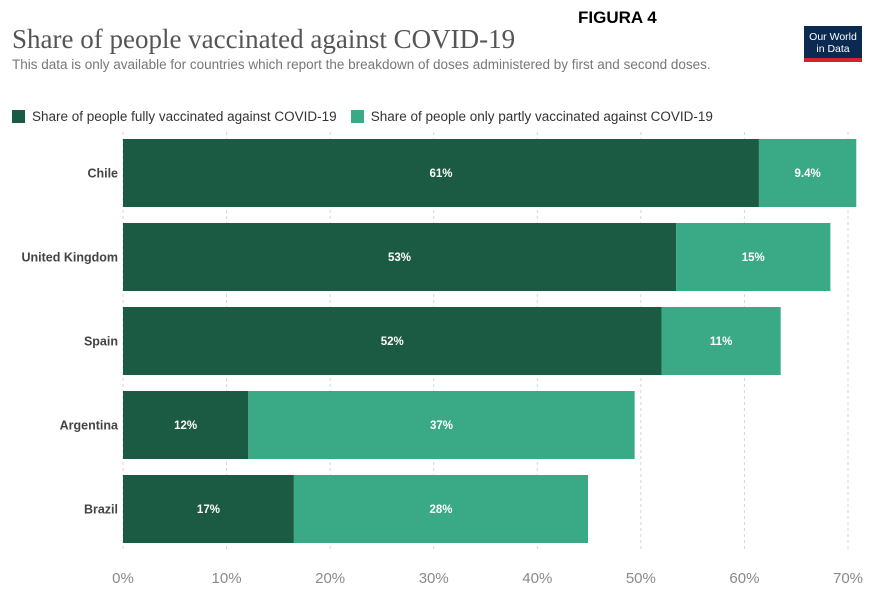  I want to click on x-tick-label: 0%, so click(123, 578).